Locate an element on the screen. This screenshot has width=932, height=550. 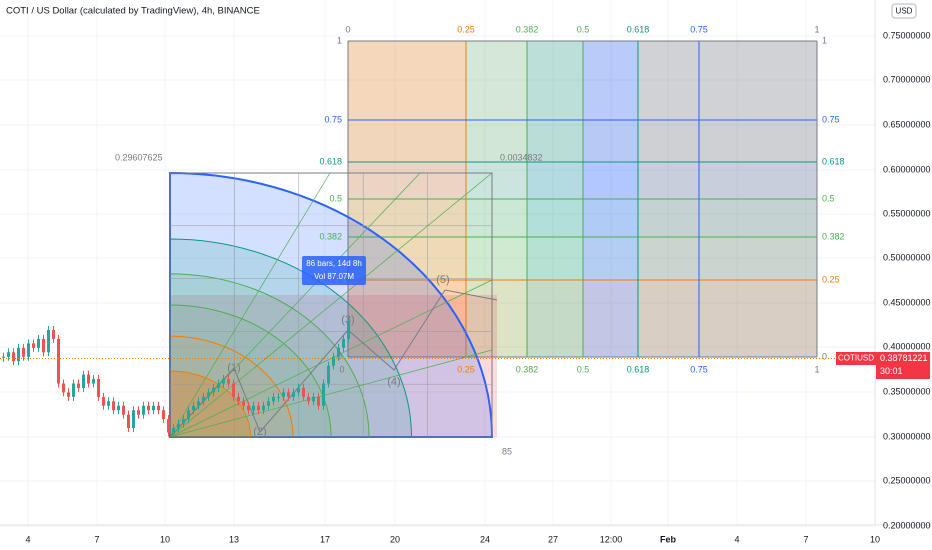
fib-level-right: 0.618 is located at coordinates (833, 161).